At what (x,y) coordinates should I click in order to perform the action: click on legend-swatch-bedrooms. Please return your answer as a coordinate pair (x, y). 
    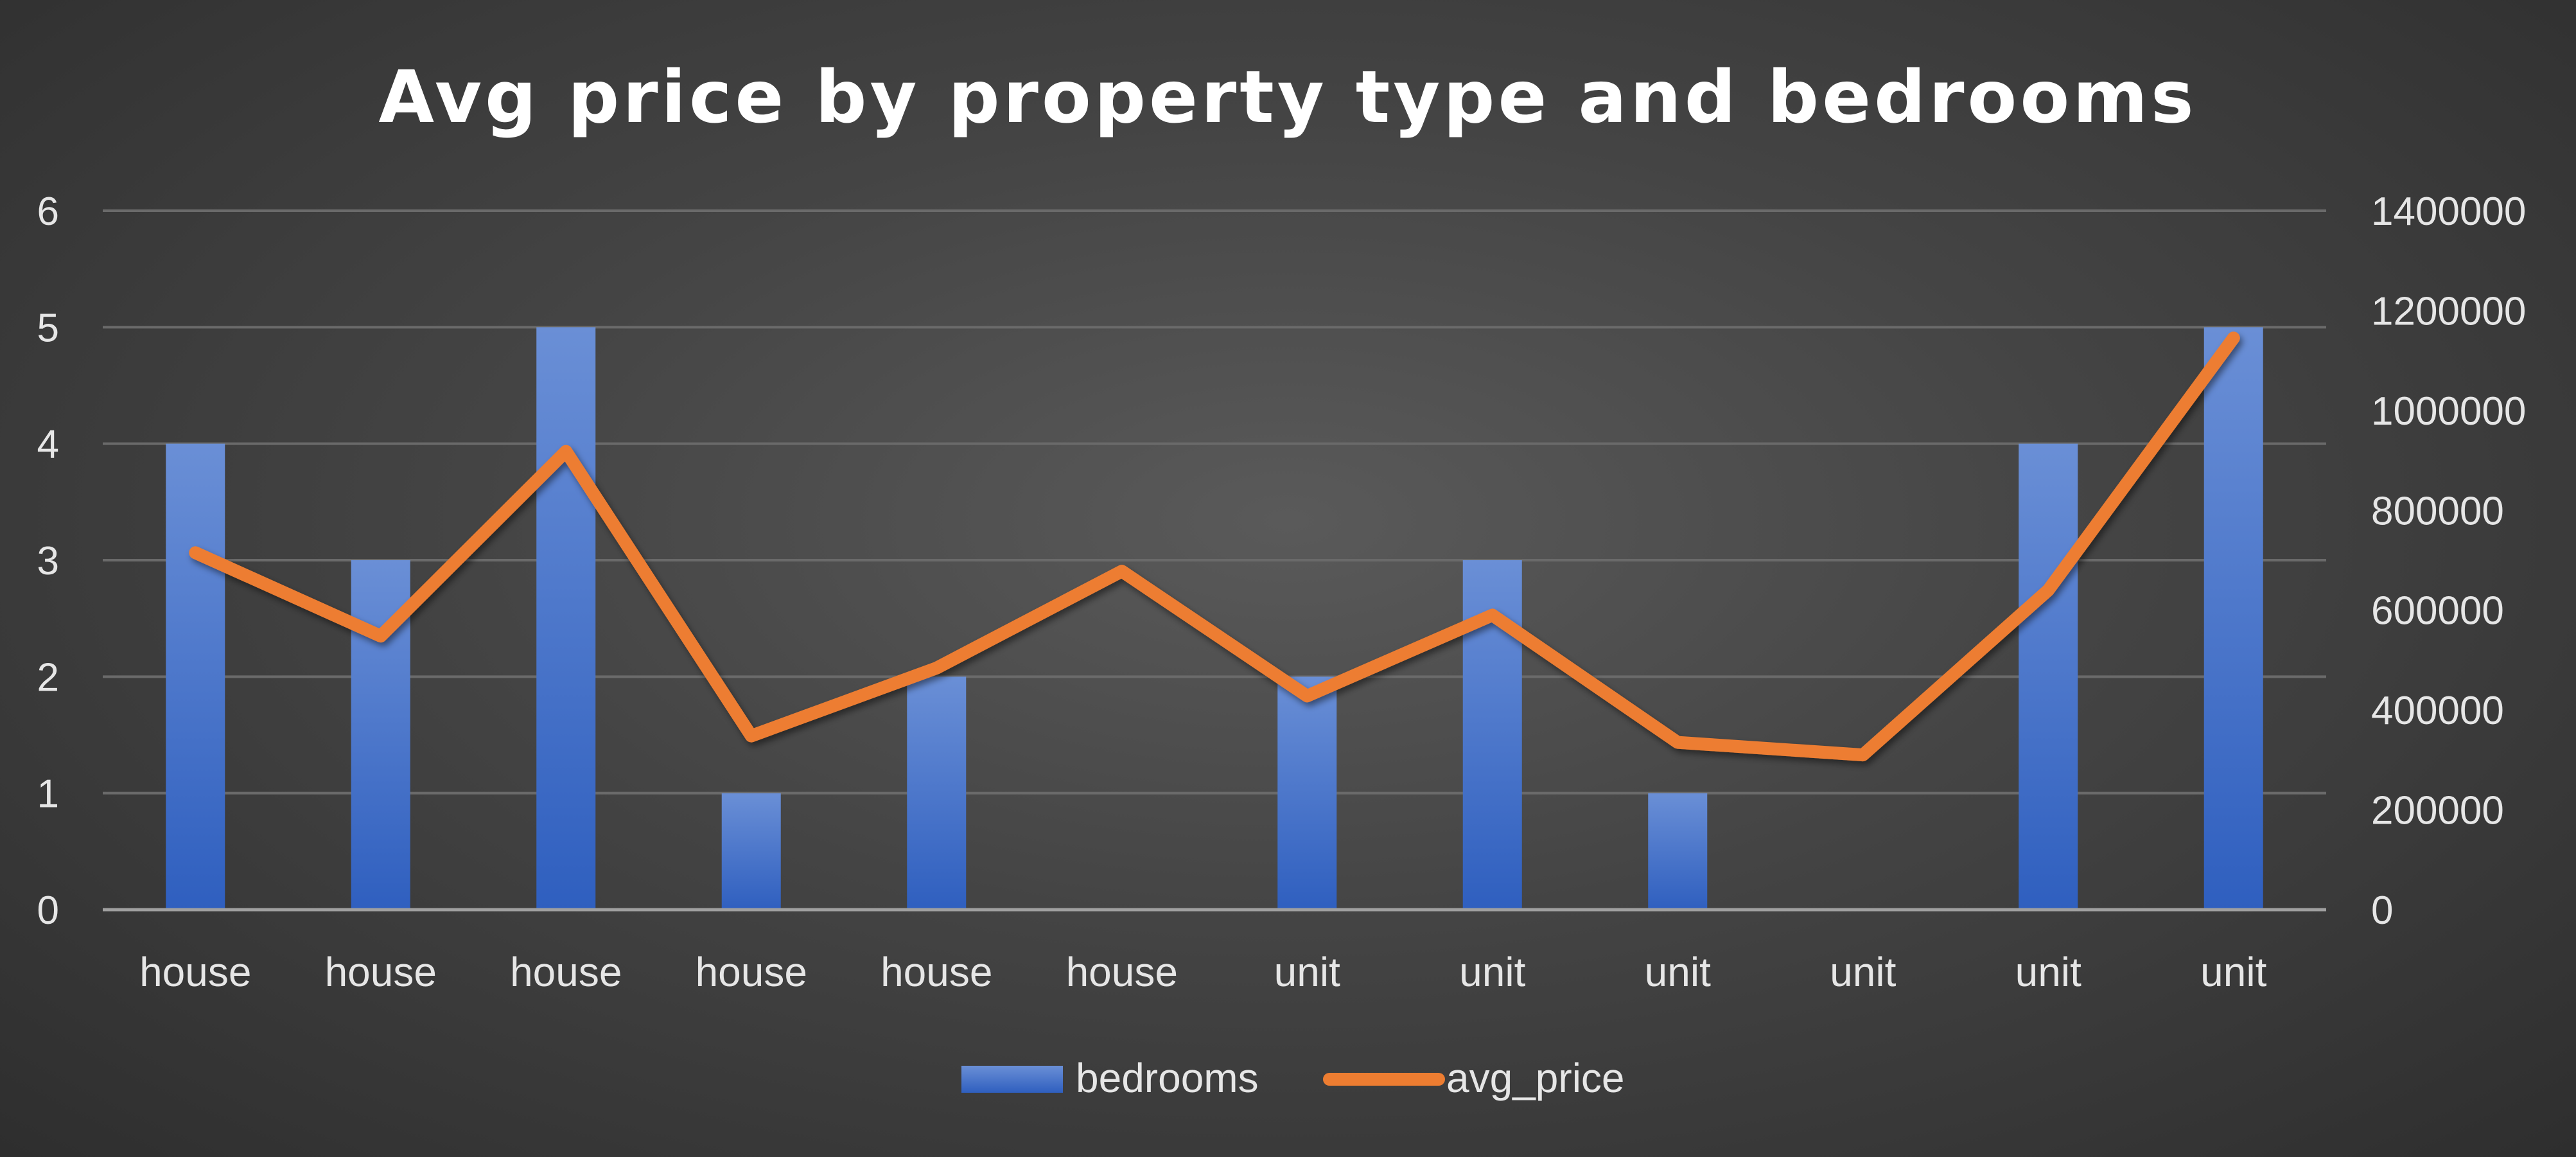
    Looking at the image, I should click on (1012, 1079).